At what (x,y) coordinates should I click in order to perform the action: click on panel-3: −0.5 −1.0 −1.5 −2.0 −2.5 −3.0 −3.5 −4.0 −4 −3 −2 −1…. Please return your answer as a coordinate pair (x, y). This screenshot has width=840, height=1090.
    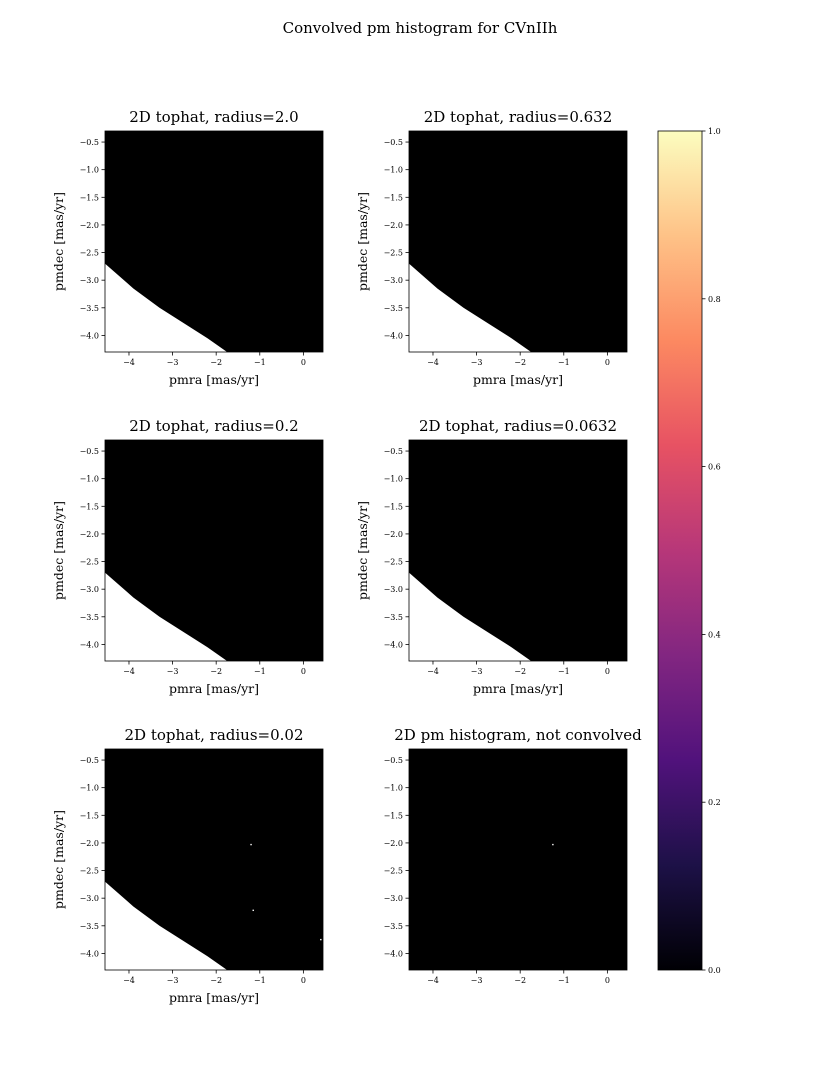
    Looking at the image, I should click on (187, 556).